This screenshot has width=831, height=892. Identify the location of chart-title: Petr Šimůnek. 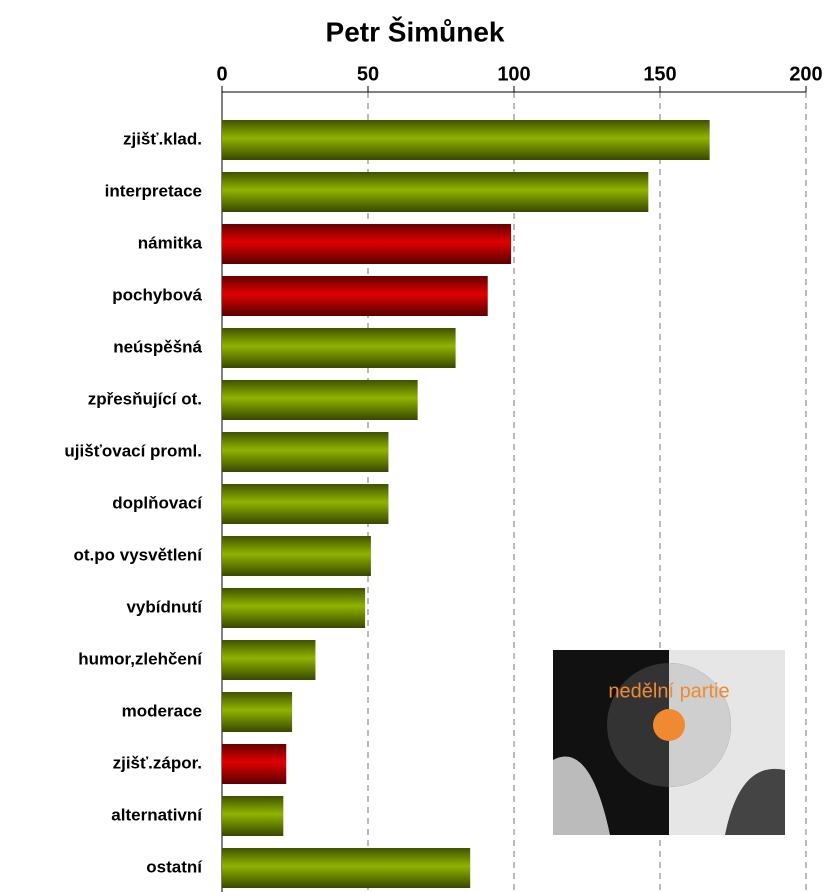
(415, 31).